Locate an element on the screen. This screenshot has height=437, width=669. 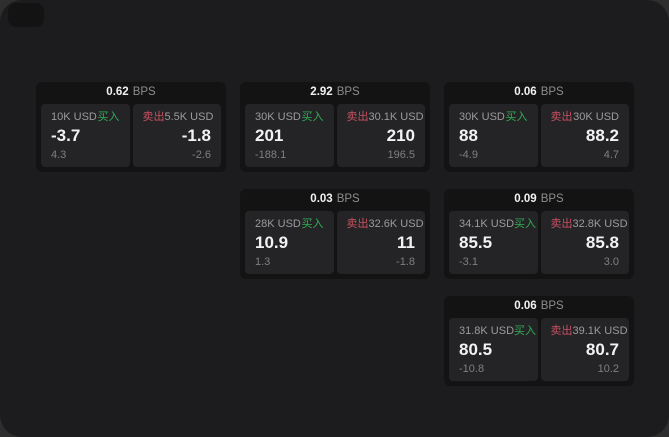
sell-size: 30K USD is located at coordinates (596, 117).